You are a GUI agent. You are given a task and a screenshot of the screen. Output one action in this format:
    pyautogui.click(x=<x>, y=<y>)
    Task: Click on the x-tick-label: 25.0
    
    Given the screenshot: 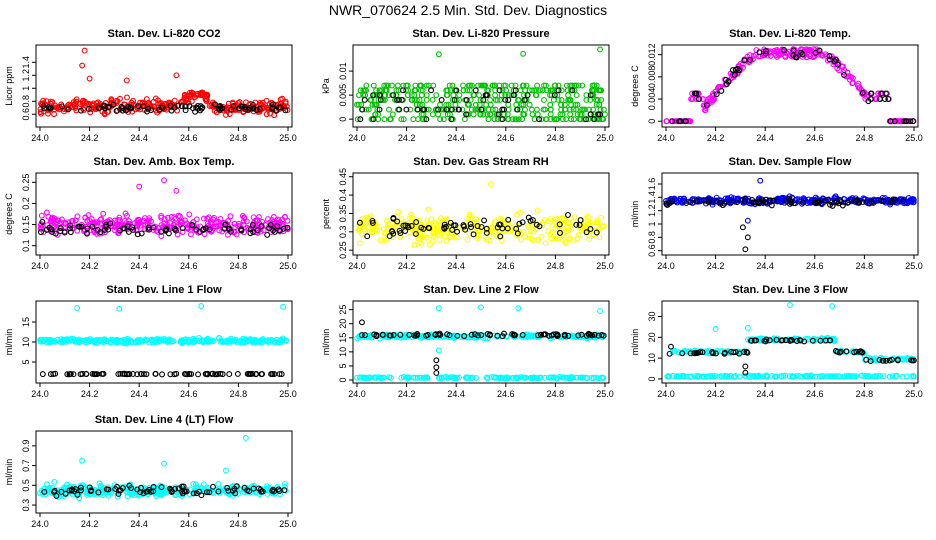 What is the action you would take?
    pyautogui.click(x=288, y=266)
    